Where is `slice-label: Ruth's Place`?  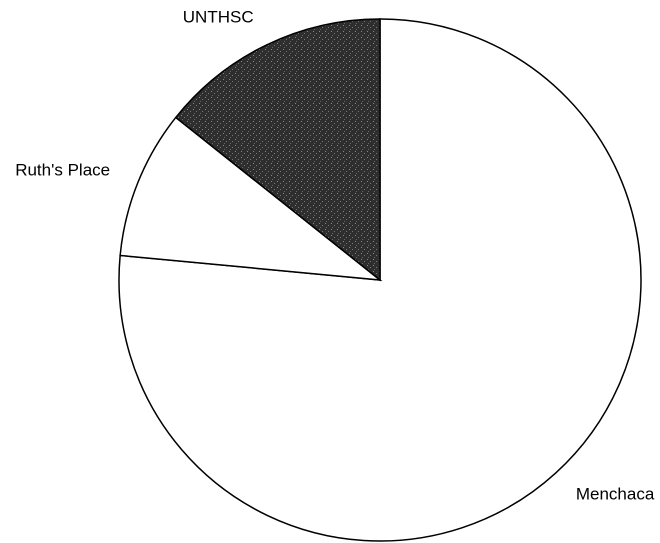
slice-label: Ruth's Place is located at coordinates (62, 170).